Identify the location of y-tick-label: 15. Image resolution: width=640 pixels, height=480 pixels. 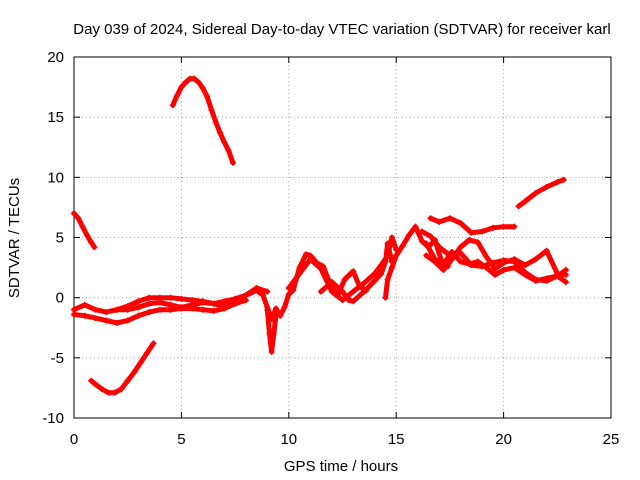
(55, 117).